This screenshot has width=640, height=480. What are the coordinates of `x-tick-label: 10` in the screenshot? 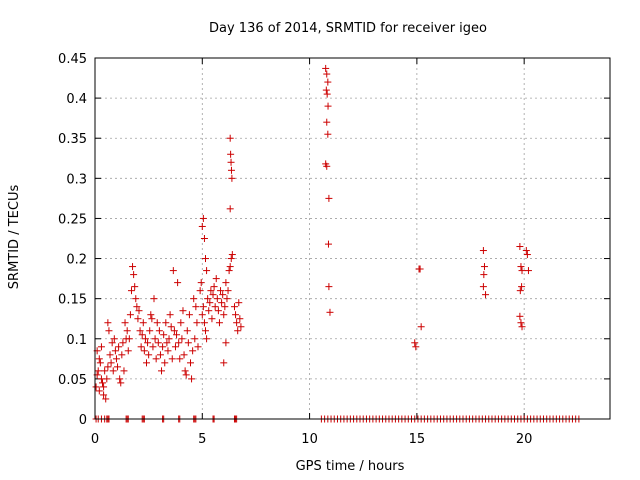 It's located at (309, 439).